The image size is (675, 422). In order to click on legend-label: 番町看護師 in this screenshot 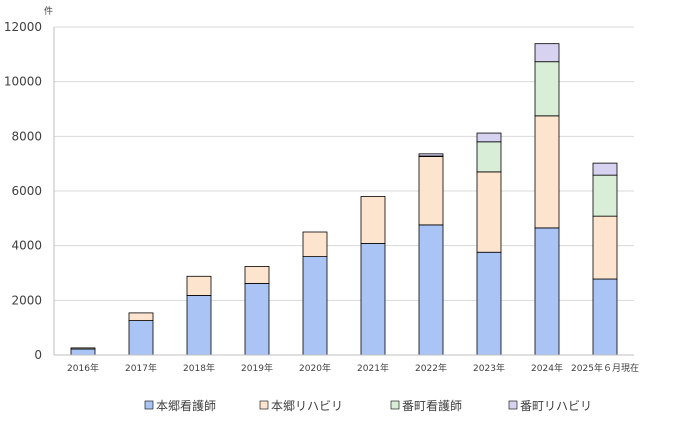, I will do `click(432, 405)`.